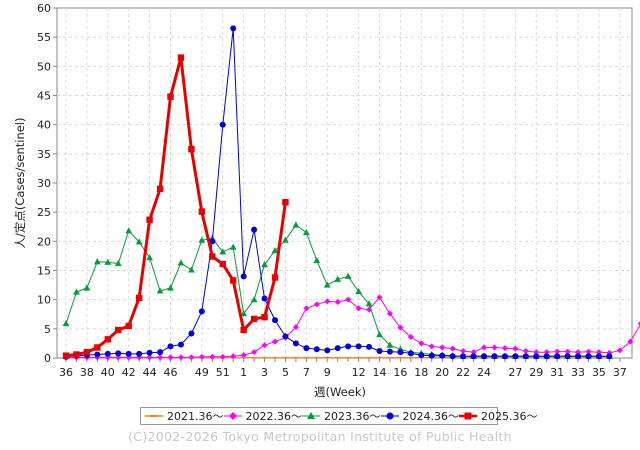 The height and width of the screenshot is (450, 640). Describe the element at coordinates (184, 416) in the screenshot. I see `legend-item-2021: 2021.36～` at that location.